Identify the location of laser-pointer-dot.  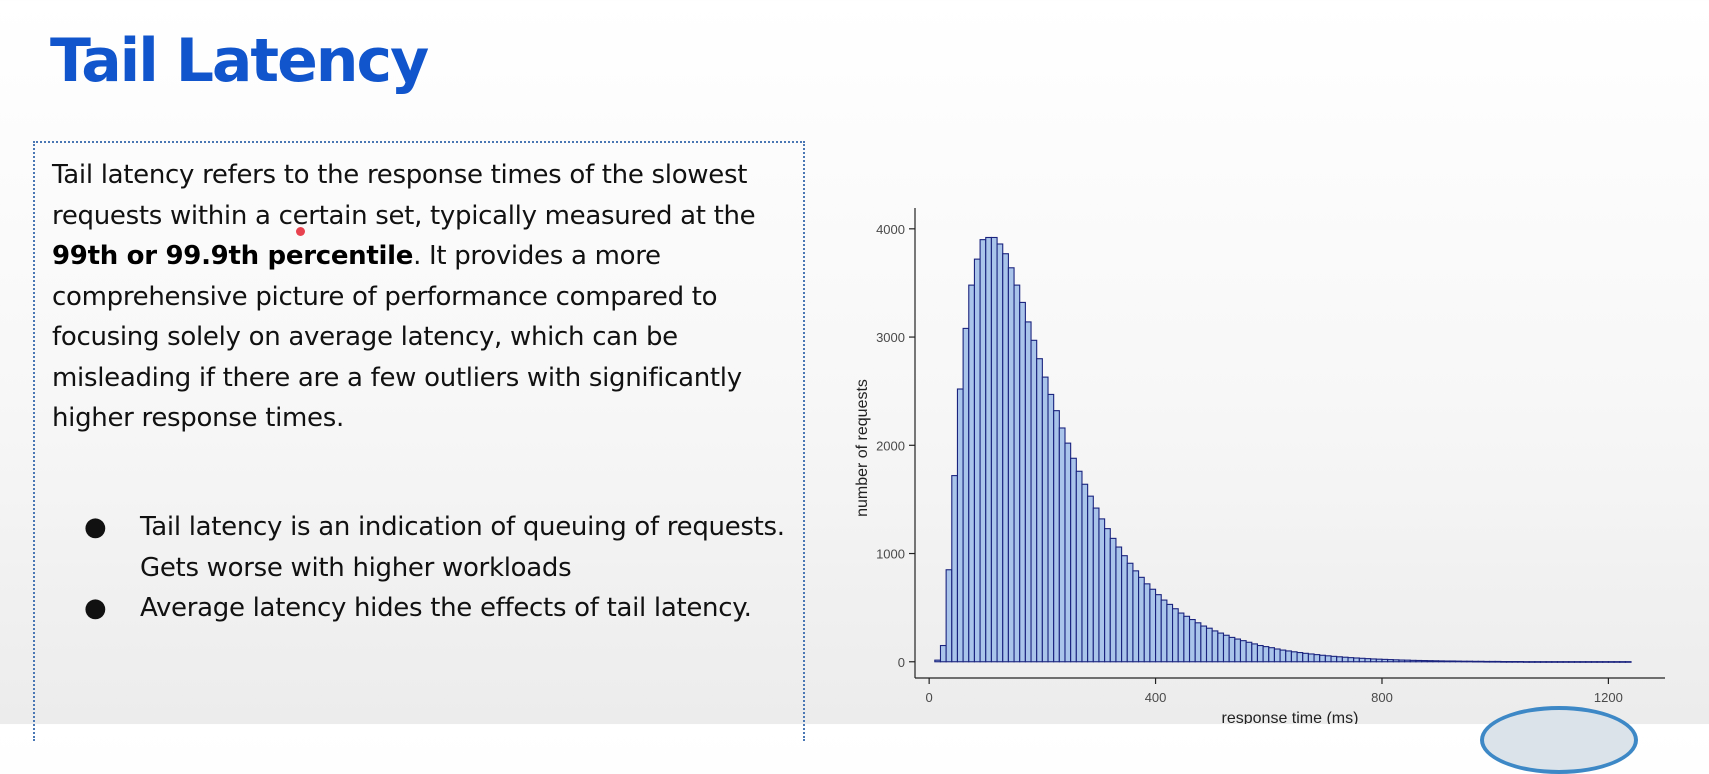
(300, 231).